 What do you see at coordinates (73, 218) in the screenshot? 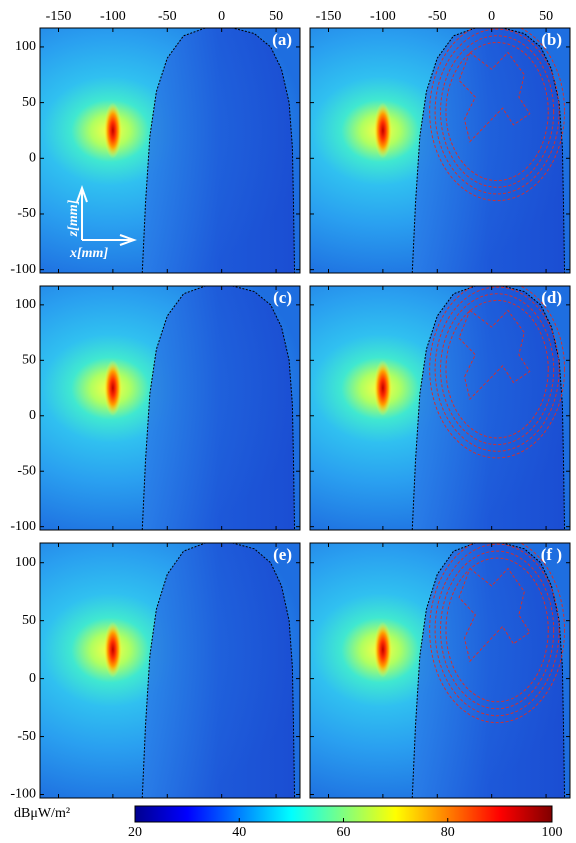
I see `y-axis-label: z[mm]` at bounding box center [73, 218].